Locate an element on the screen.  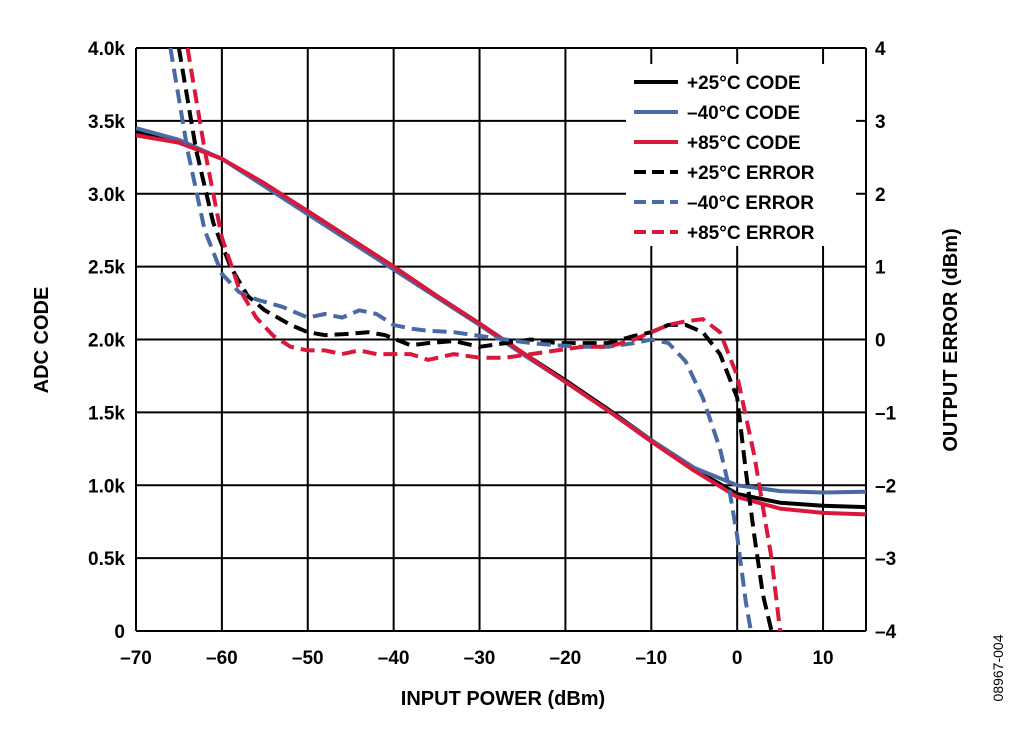
x-tick-label: –60 is located at coordinates (222, 658).